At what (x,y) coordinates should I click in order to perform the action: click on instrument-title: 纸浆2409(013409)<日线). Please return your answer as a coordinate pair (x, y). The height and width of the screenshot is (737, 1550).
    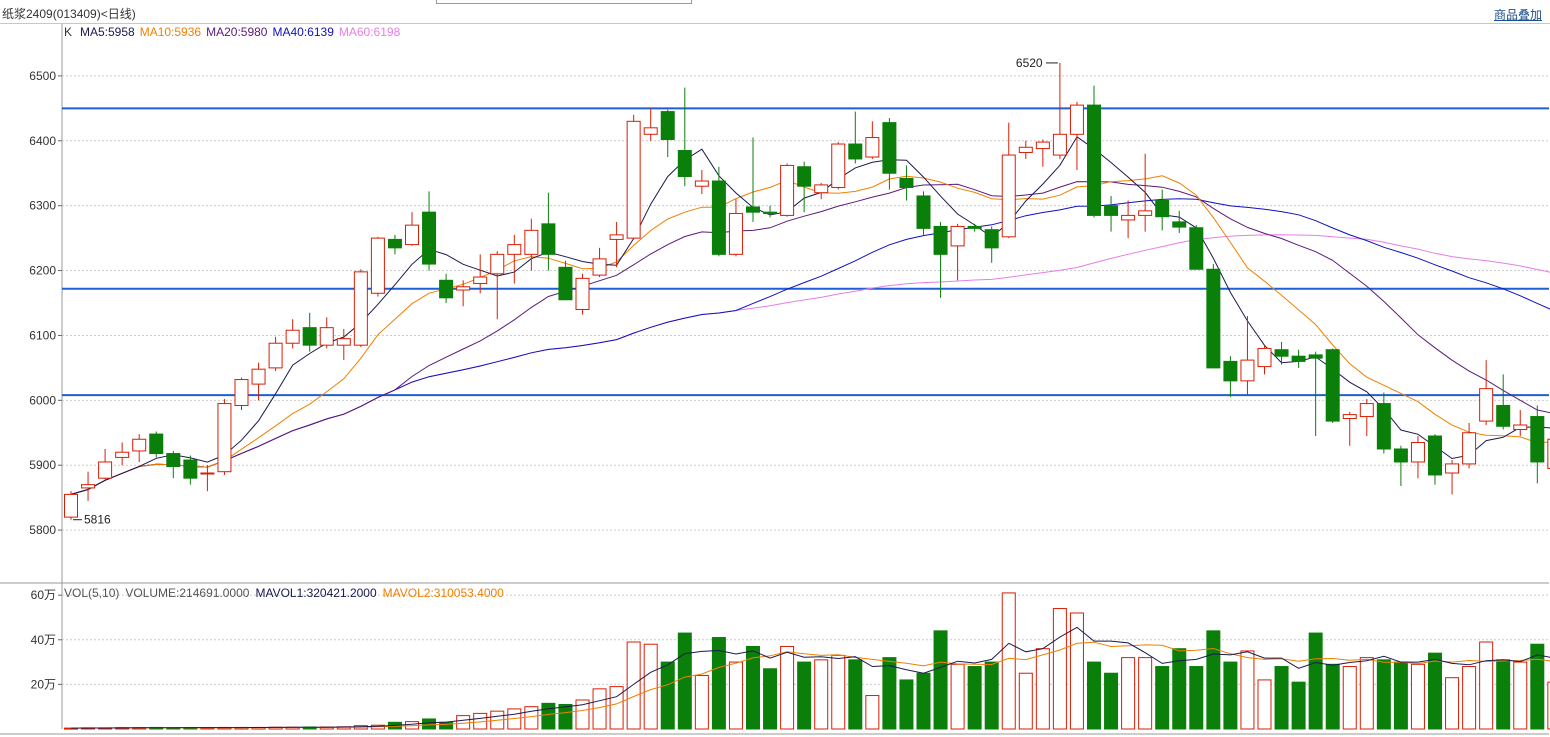
    Looking at the image, I should click on (69, 14).